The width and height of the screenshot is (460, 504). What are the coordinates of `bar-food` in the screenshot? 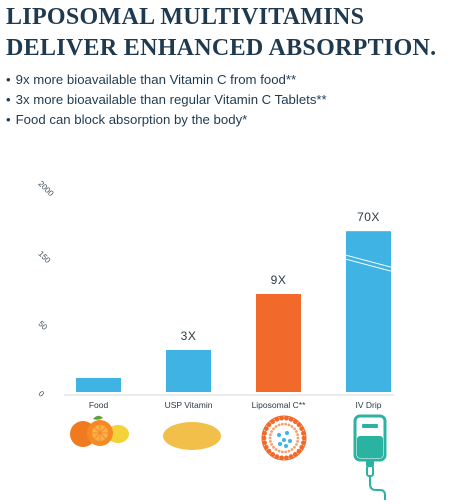 It's located at (98, 385).